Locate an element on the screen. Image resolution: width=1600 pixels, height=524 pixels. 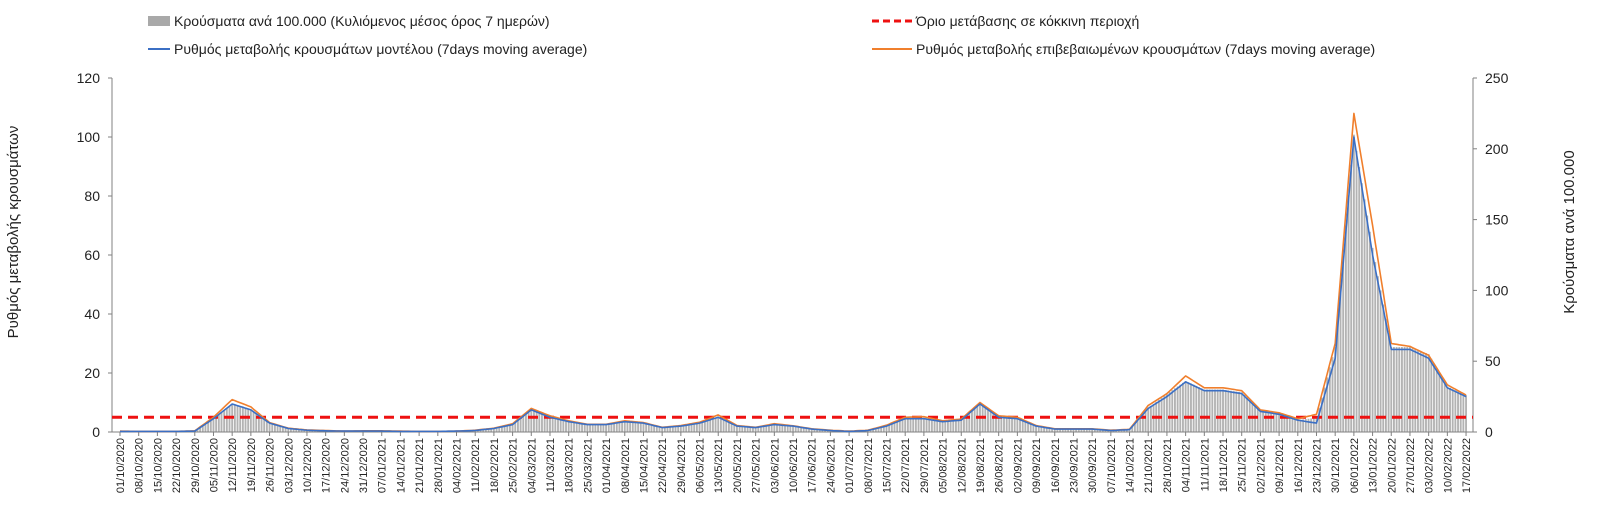
x-tick-label: 27/05/2021 is located at coordinates (757, 465).